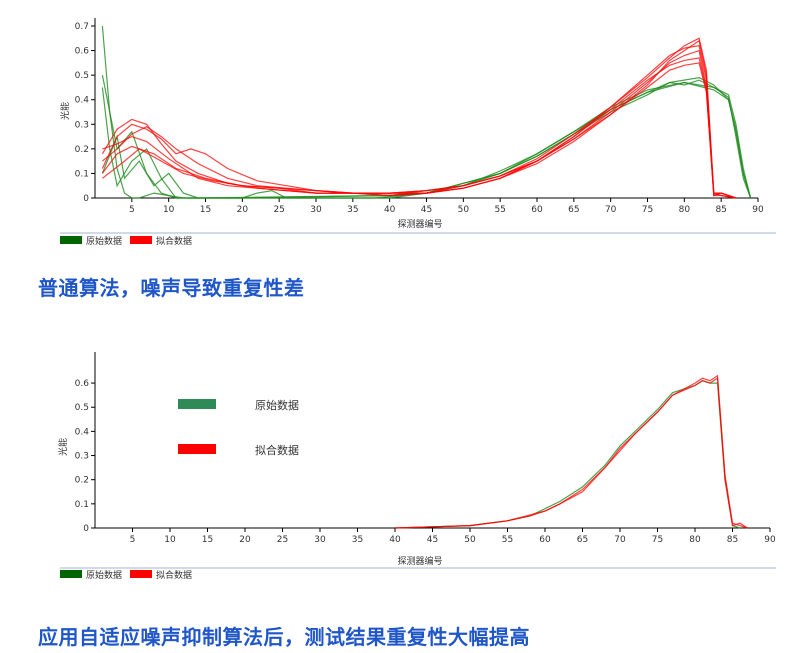 The width and height of the screenshot is (800, 653). Describe the element at coordinates (197, 449) in the screenshot. I see `inner-legend-swatch-fit` at that location.